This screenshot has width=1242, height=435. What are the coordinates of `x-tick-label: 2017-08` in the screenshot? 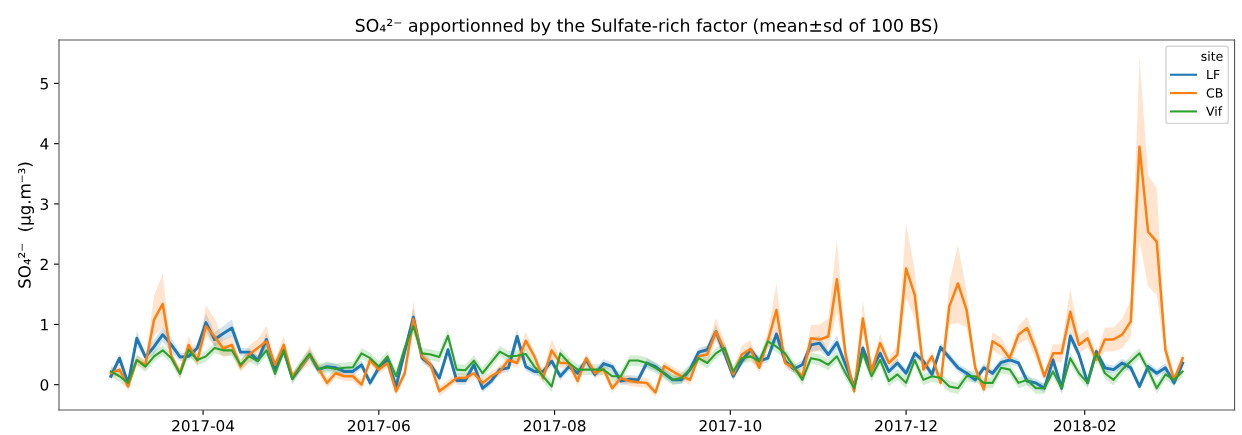 It's located at (554, 425).